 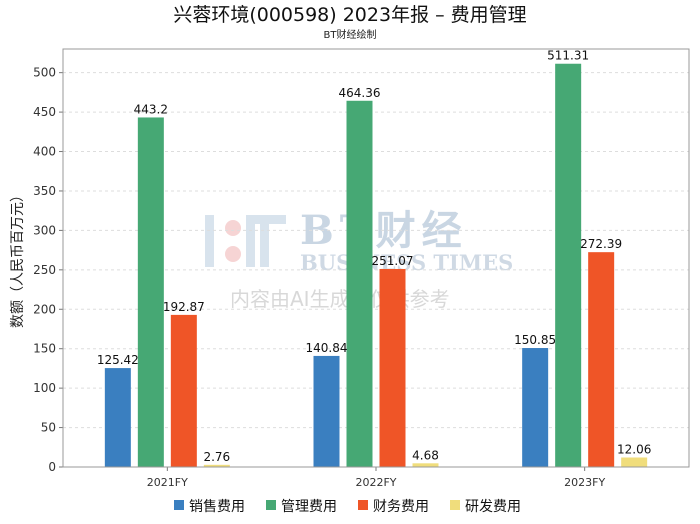 I want to click on y-tick-label: 250, so click(x=44, y=270).